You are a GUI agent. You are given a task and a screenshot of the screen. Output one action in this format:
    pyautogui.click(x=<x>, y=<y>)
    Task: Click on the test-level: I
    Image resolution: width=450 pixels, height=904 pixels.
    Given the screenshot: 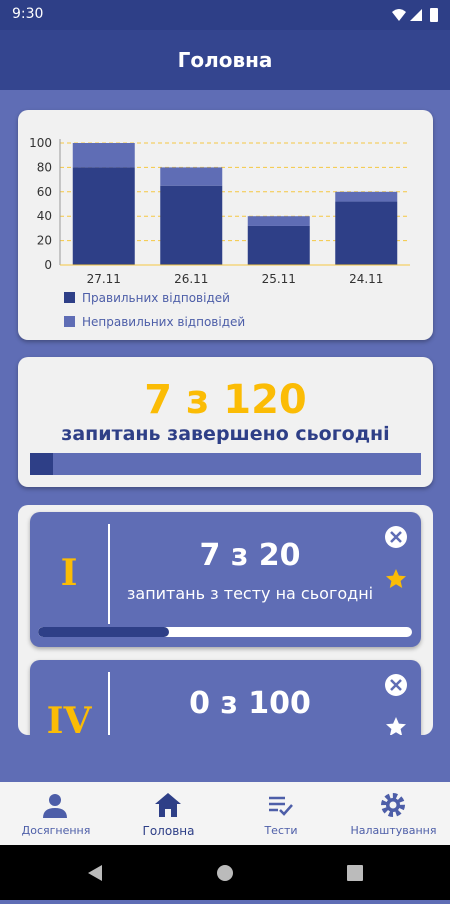 What is the action you would take?
    pyautogui.click(x=69, y=573)
    